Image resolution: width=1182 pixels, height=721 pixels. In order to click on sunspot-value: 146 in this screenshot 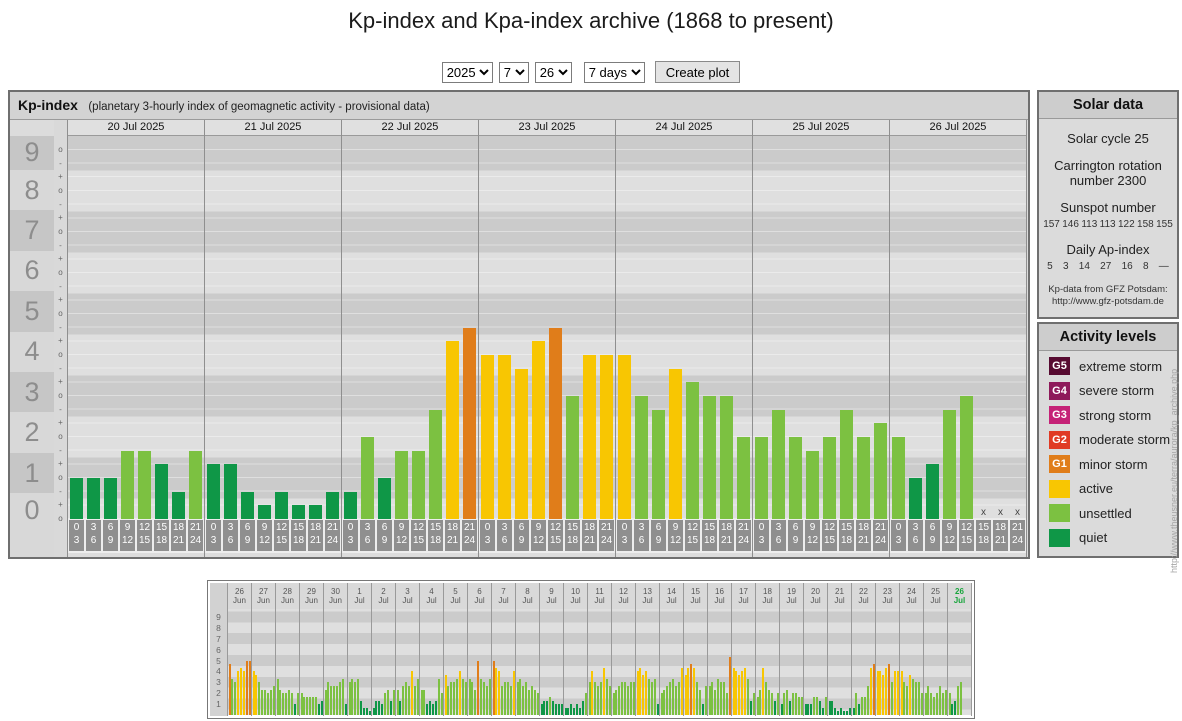, I will do `click(1070, 224)`.